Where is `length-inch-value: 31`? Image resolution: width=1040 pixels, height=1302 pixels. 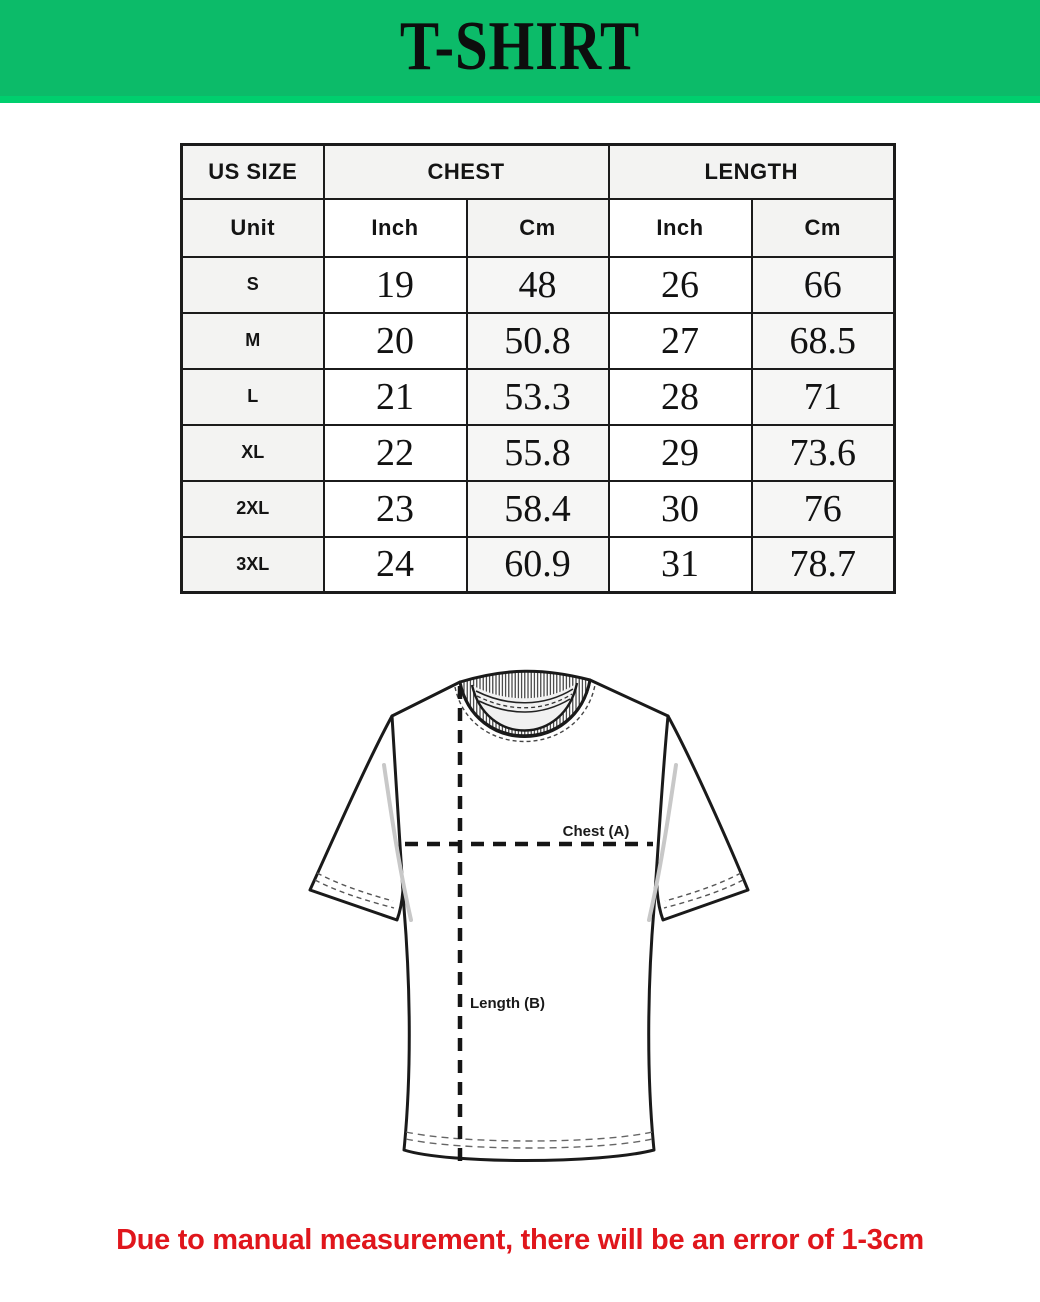
length-inch-value: 31 is located at coordinates (680, 564).